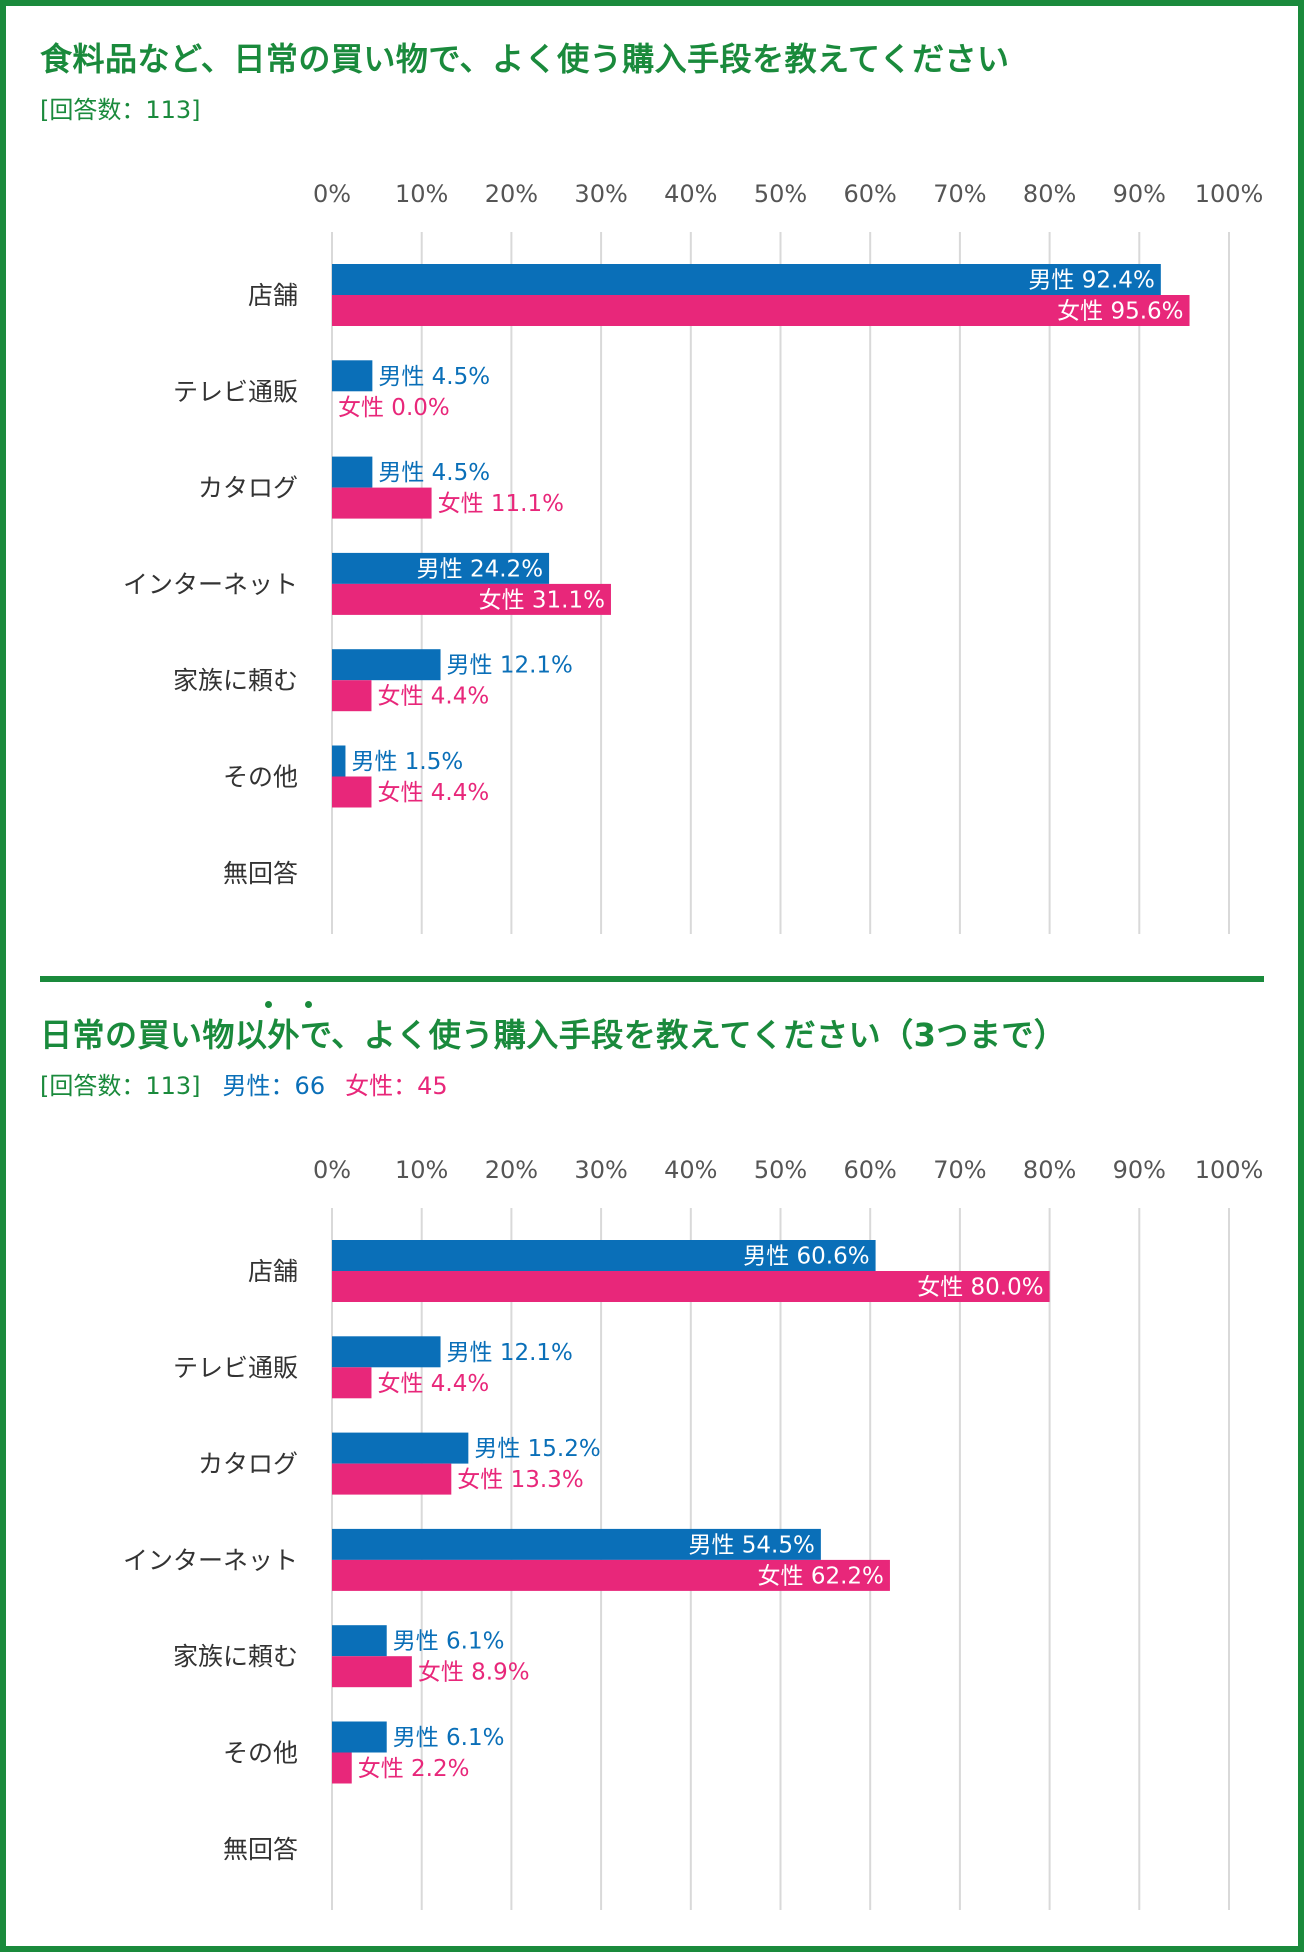  Describe the element at coordinates (1120, 312) in the screenshot. I see `female-value-label: 女性 95.6%` at that location.